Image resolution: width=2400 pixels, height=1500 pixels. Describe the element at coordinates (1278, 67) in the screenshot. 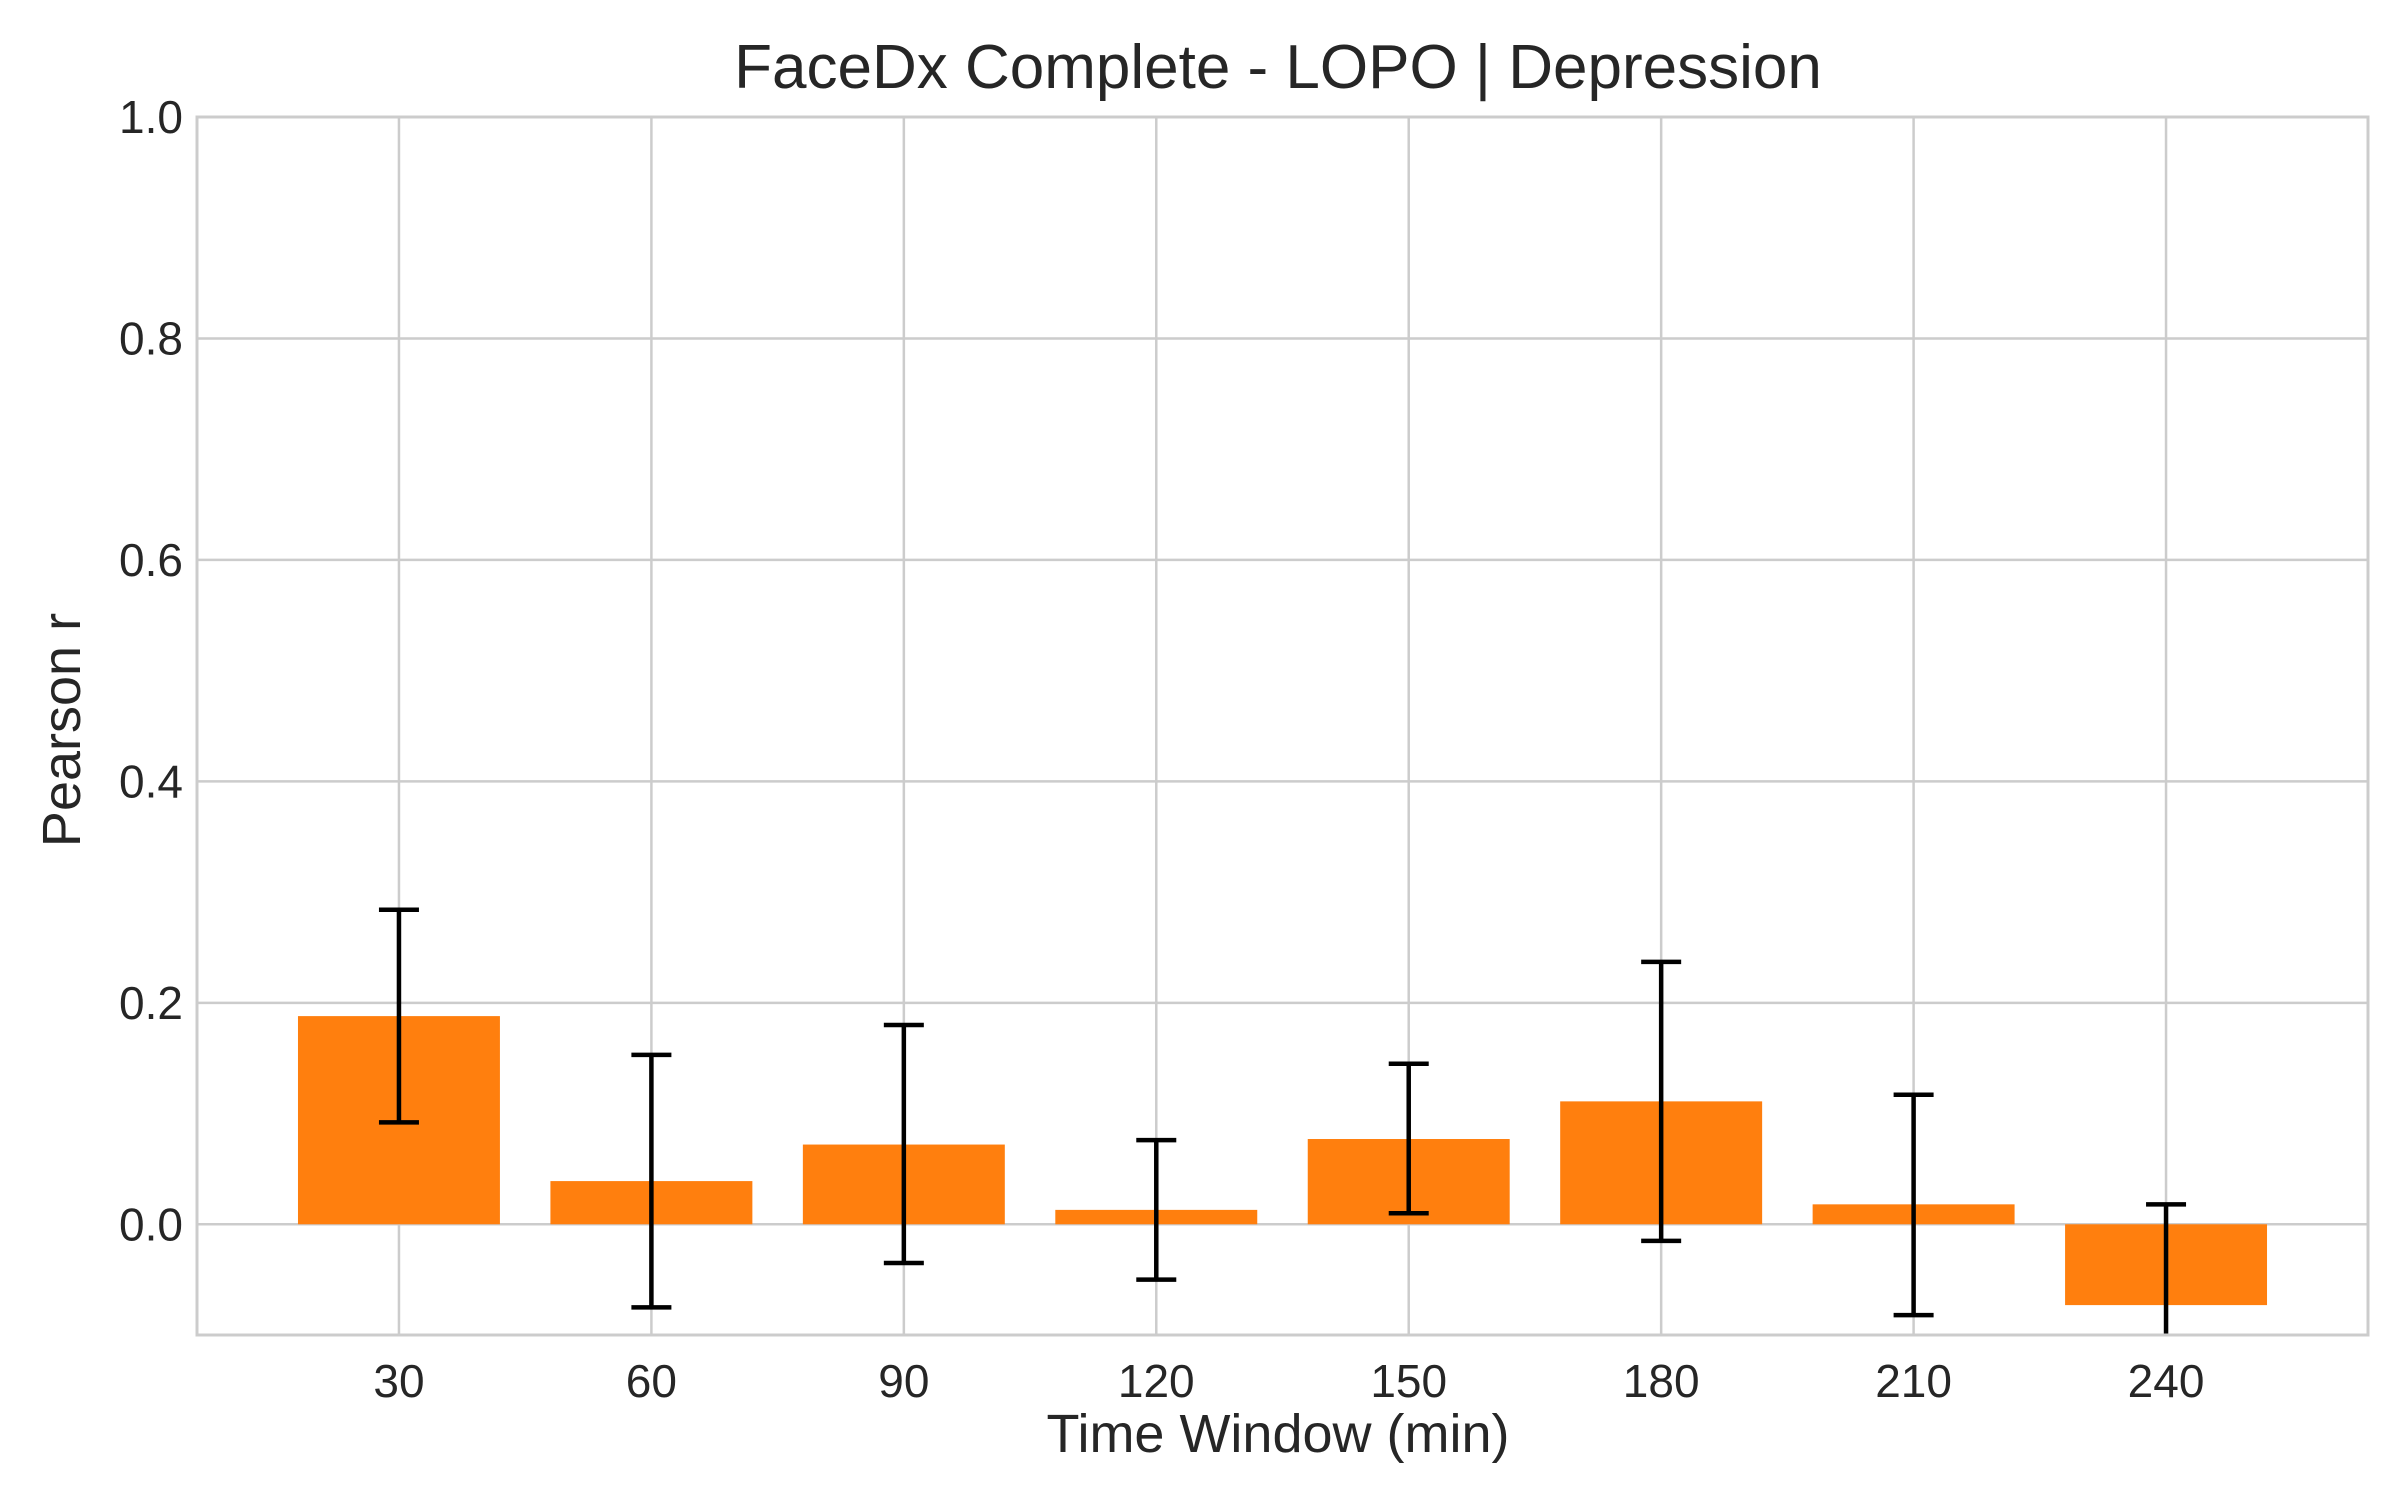

I see `chart-title: FaceDx Complete - LOPO | Depression` at that location.